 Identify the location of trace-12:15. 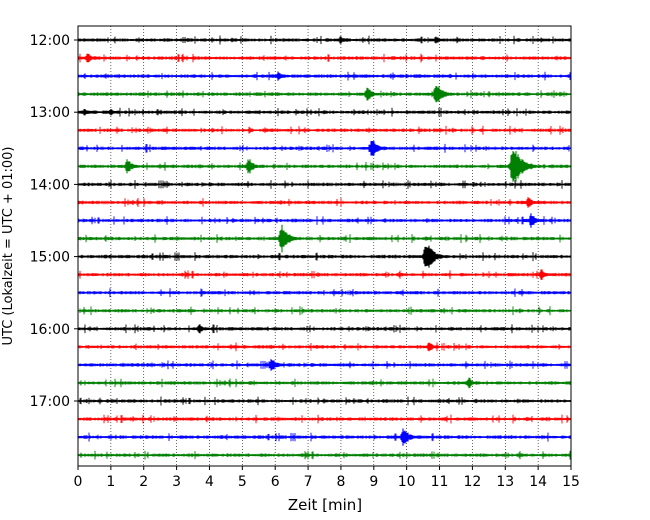
(324, 58).